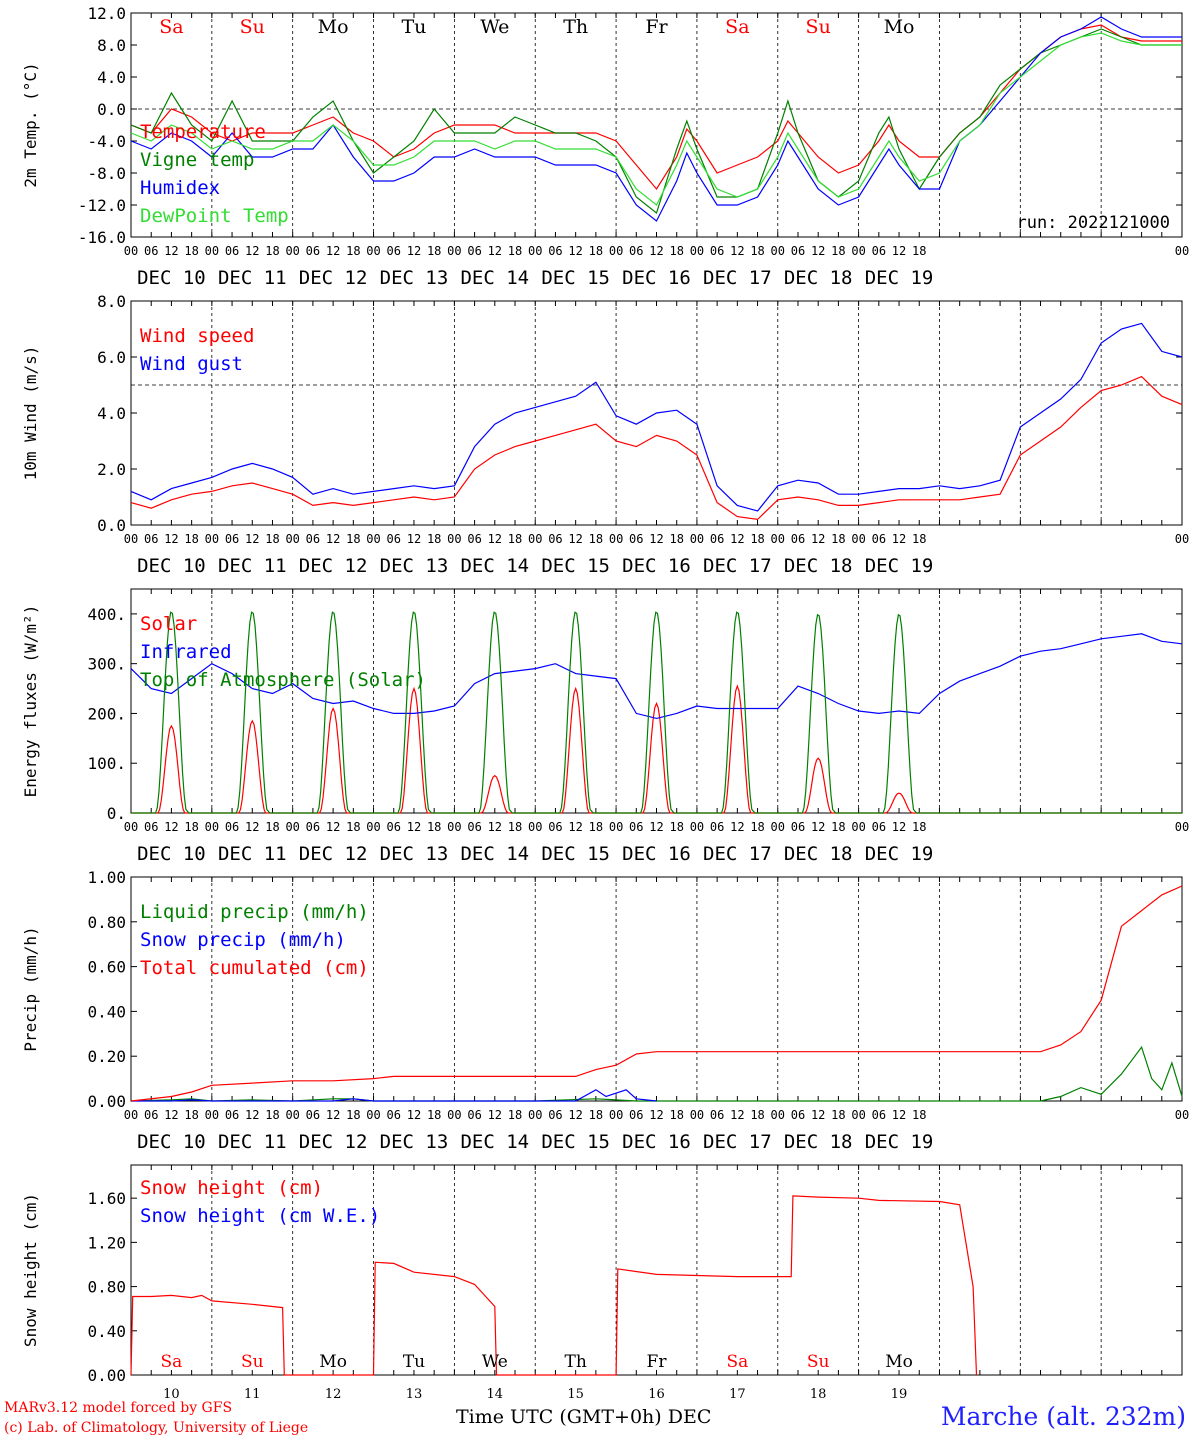 The image size is (1194, 1440). Describe the element at coordinates (106, 1056) in the screenshot. I see `y-tick-label: 0.20` at that location.